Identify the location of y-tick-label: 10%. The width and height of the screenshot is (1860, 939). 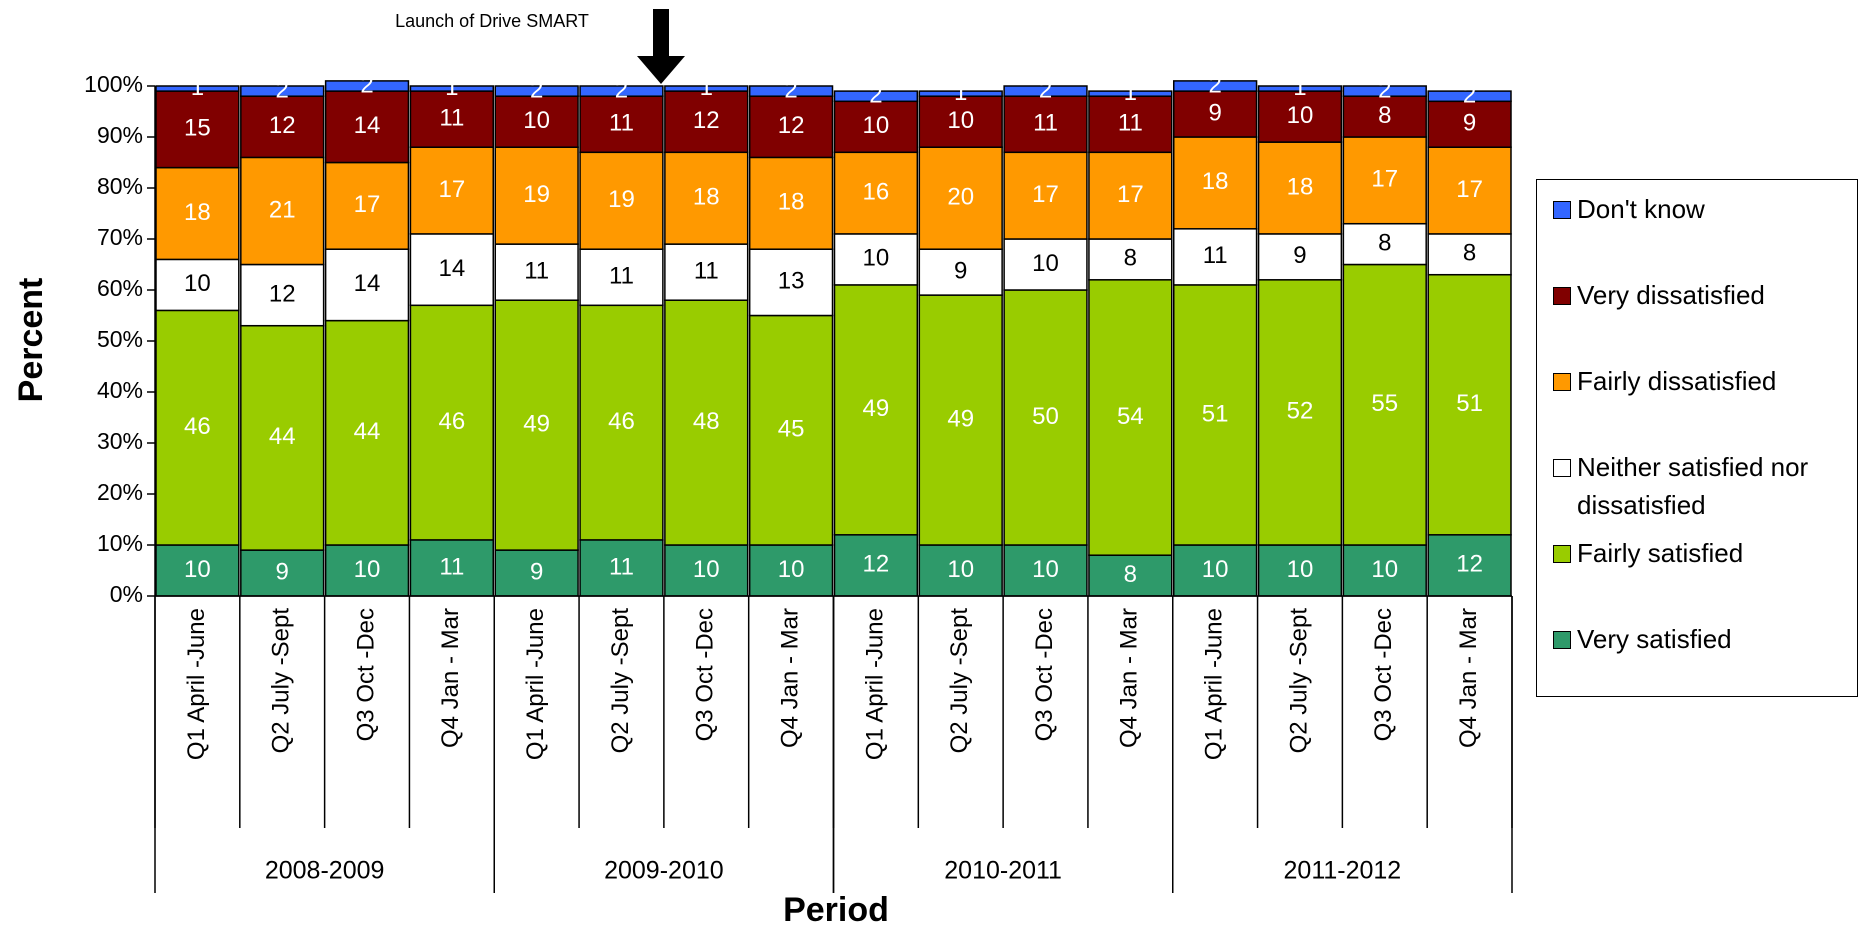
(120, 543).